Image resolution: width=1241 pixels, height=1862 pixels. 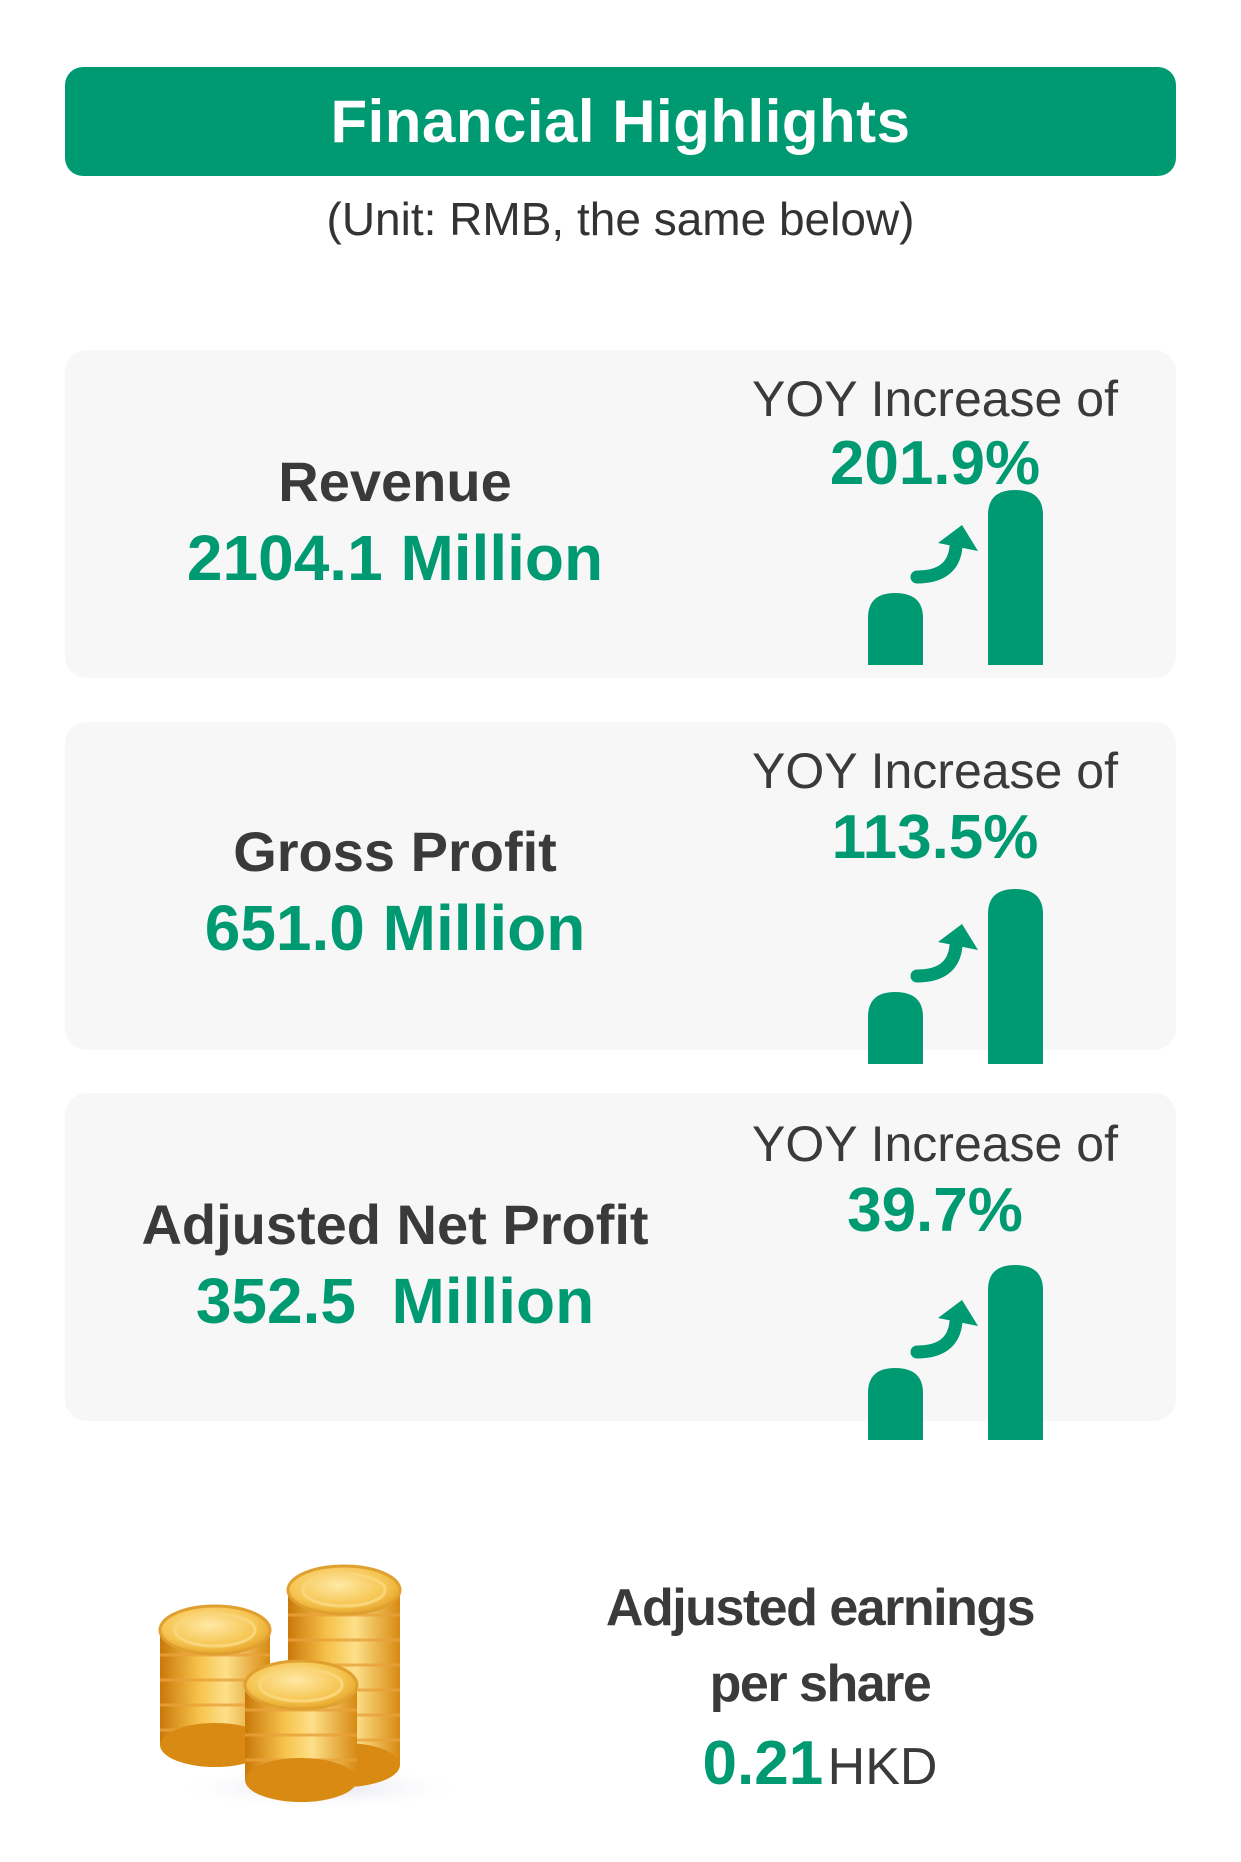 I want to click on eps-label-line1: Adjusted earnings, so click(x=820, y=1608).